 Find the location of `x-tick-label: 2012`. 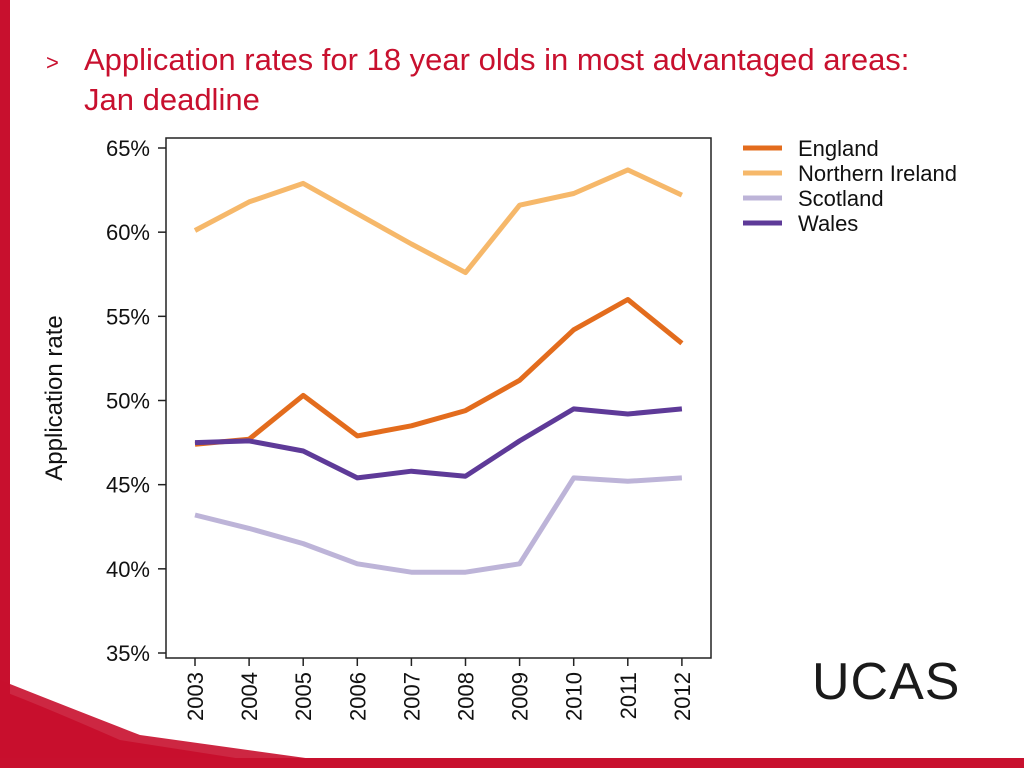

x-tick-label: 2012 is located at coordinates (682, 696).